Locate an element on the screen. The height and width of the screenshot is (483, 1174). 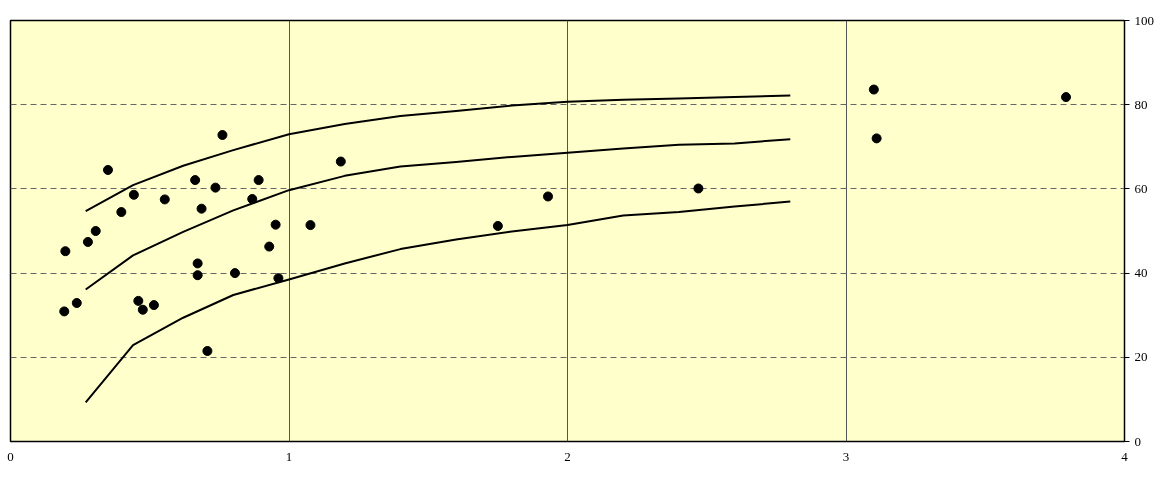
y-tick-label: 80 is located at coordinates (1141, 104).